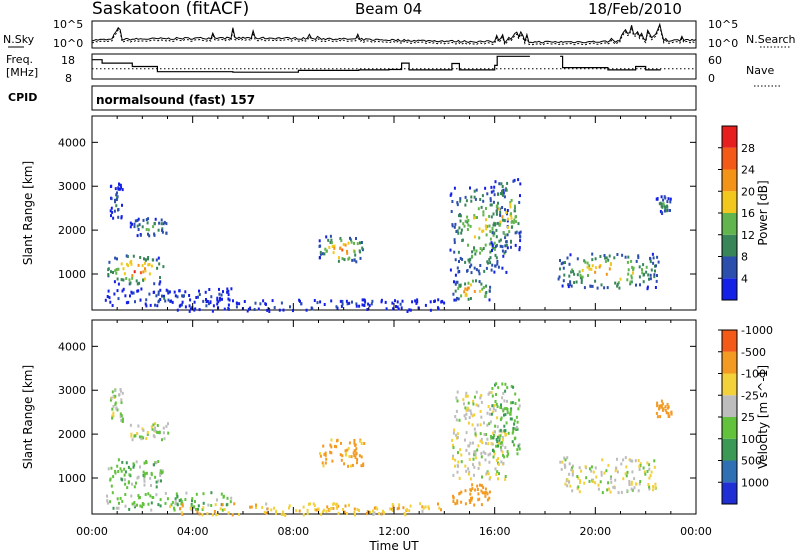 The image size is (800, 554). Describe the element at coordinates (68, 24) in the screenshot. I see `noise-left-tick-top: 10^5` at that location.